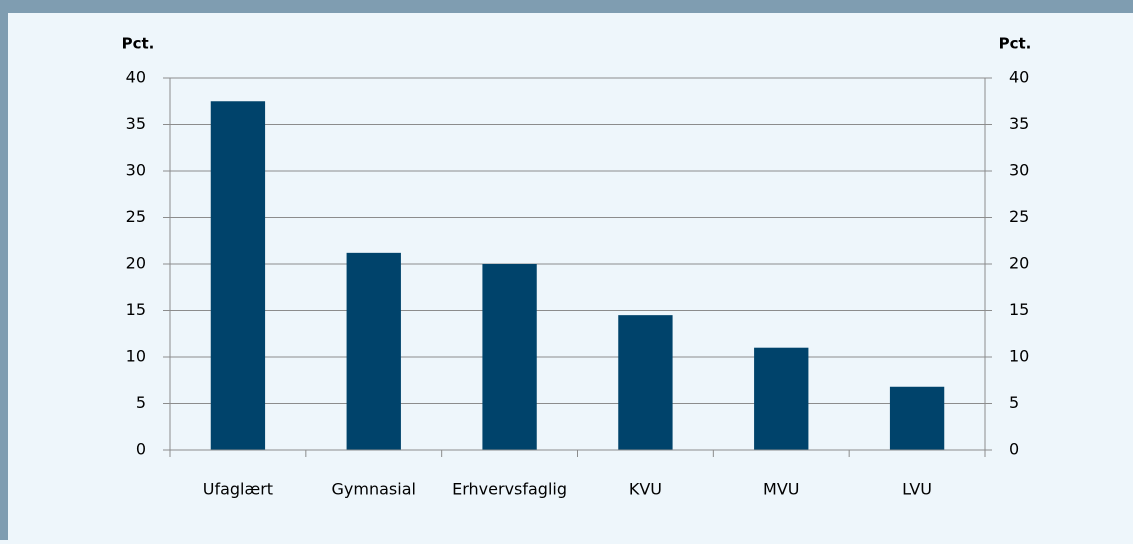 This screenshot has height=544, width=1133. Describe the element at coordinates (374, 489) in the screenshot. I see `x-tick-label: Gymnasial` at that location.